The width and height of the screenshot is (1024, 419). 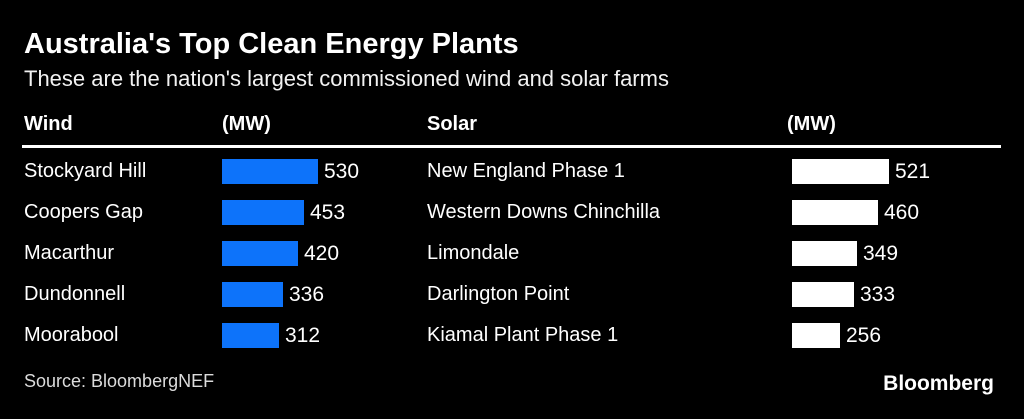 I want to click on wind-row: Coopers Gap 453, so click(x=219, y=212).